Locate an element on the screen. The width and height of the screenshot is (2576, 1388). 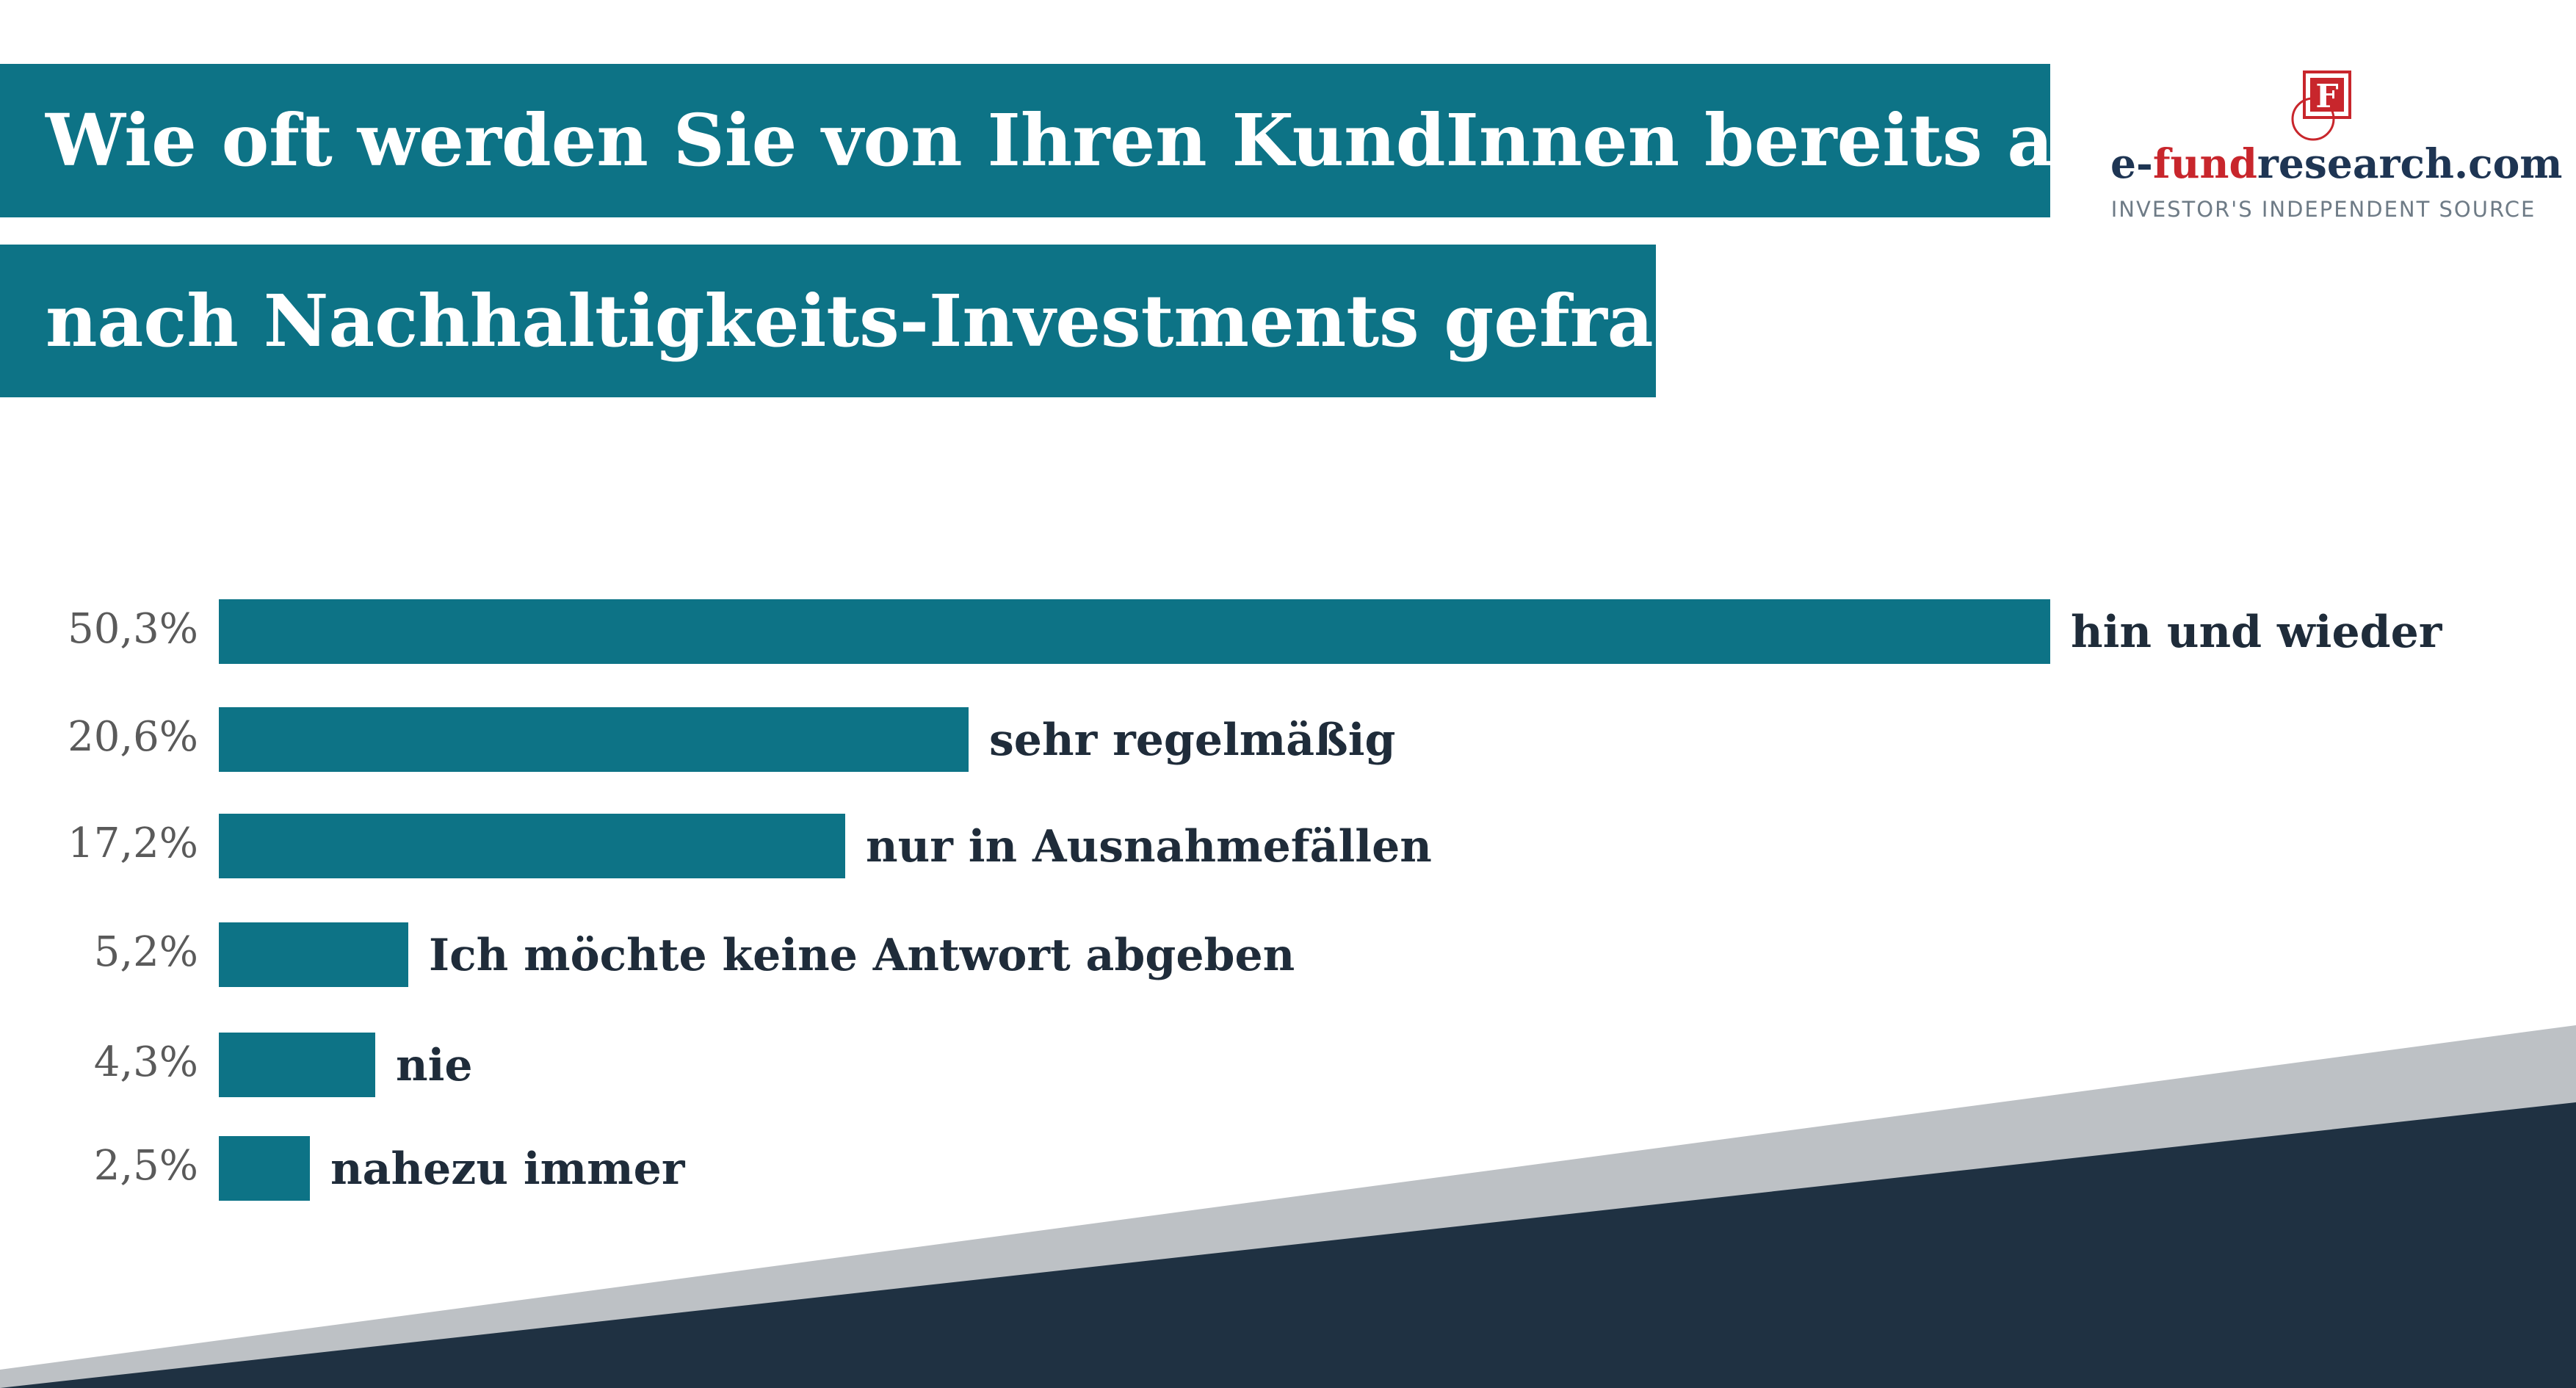
logo-mark-letter: F is located at coordinates (2326, 96).